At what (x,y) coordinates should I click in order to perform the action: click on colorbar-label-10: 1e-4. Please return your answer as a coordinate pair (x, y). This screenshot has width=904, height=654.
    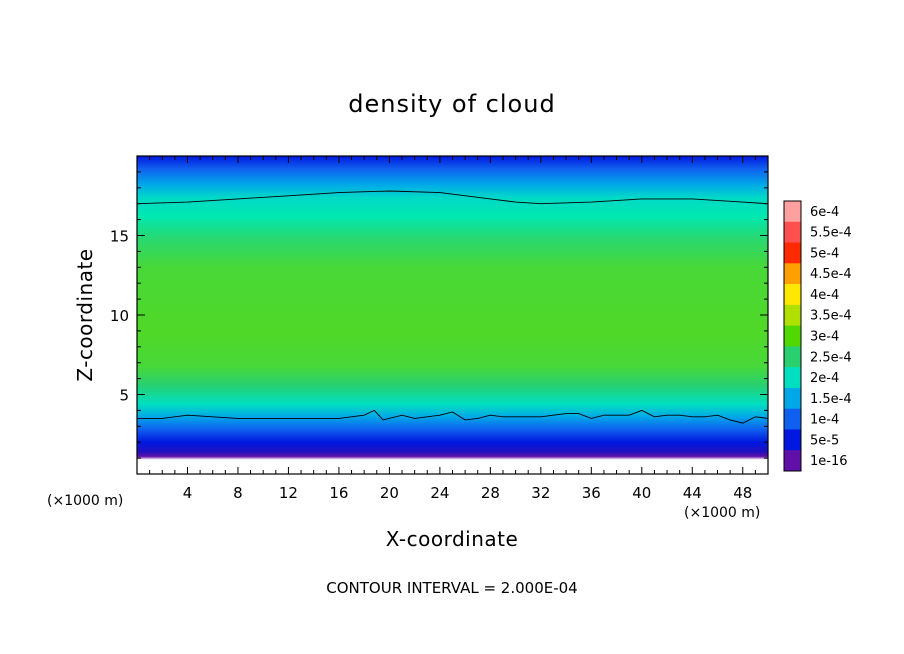
    Looking at the image, I should click on (824, 420).